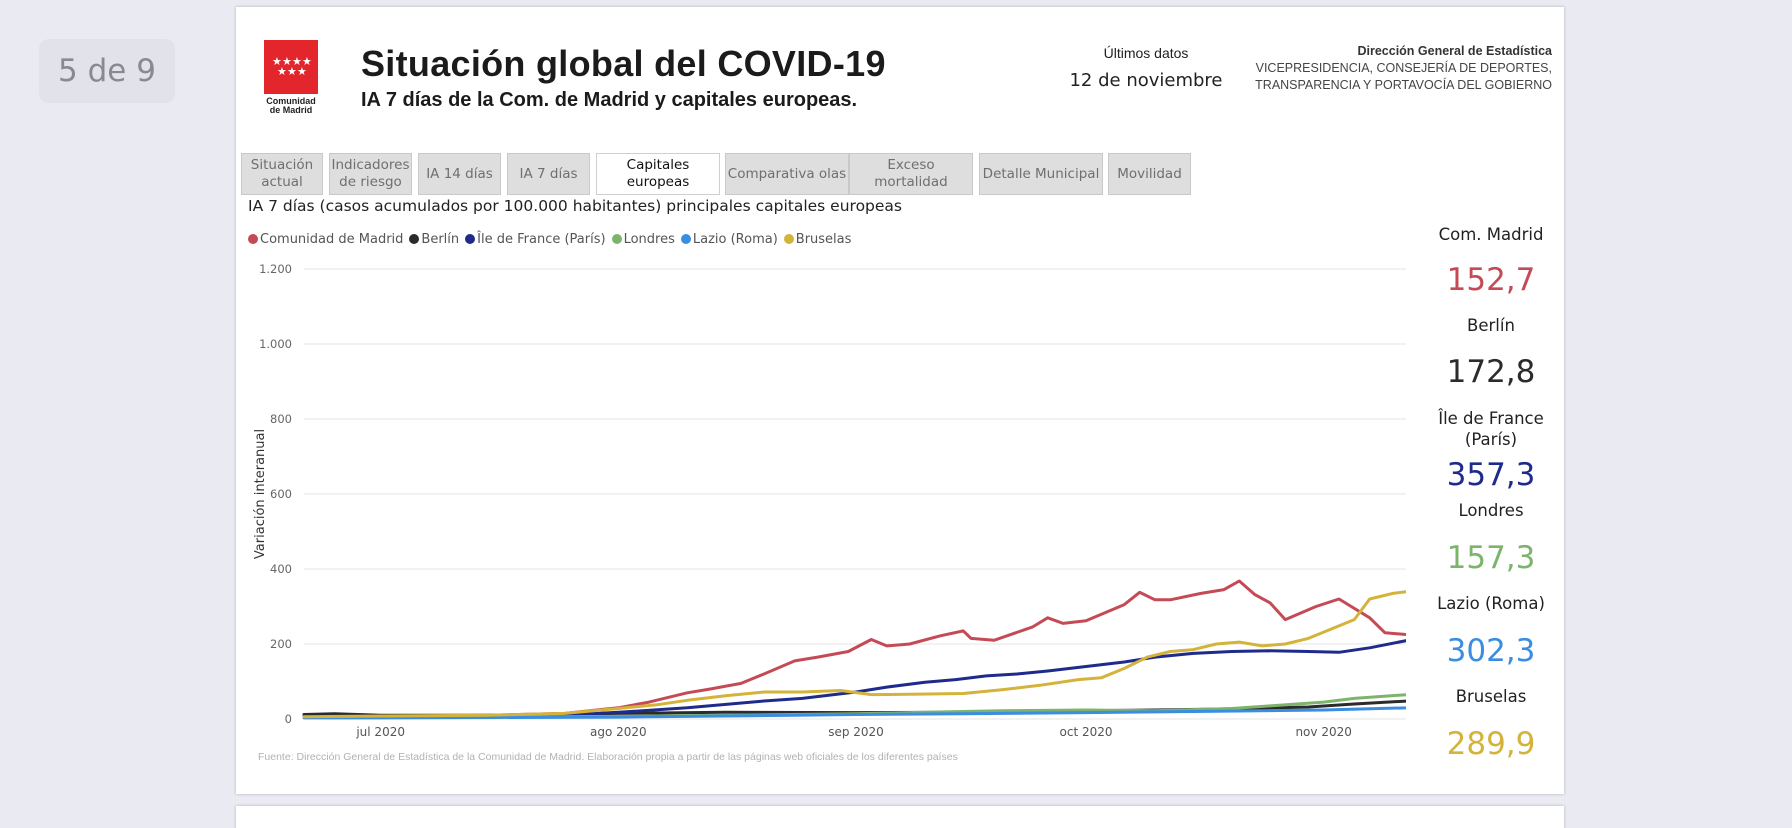  I want to click on tab-detalle-municipal: Detalle Municipal, so click(1041, 174).